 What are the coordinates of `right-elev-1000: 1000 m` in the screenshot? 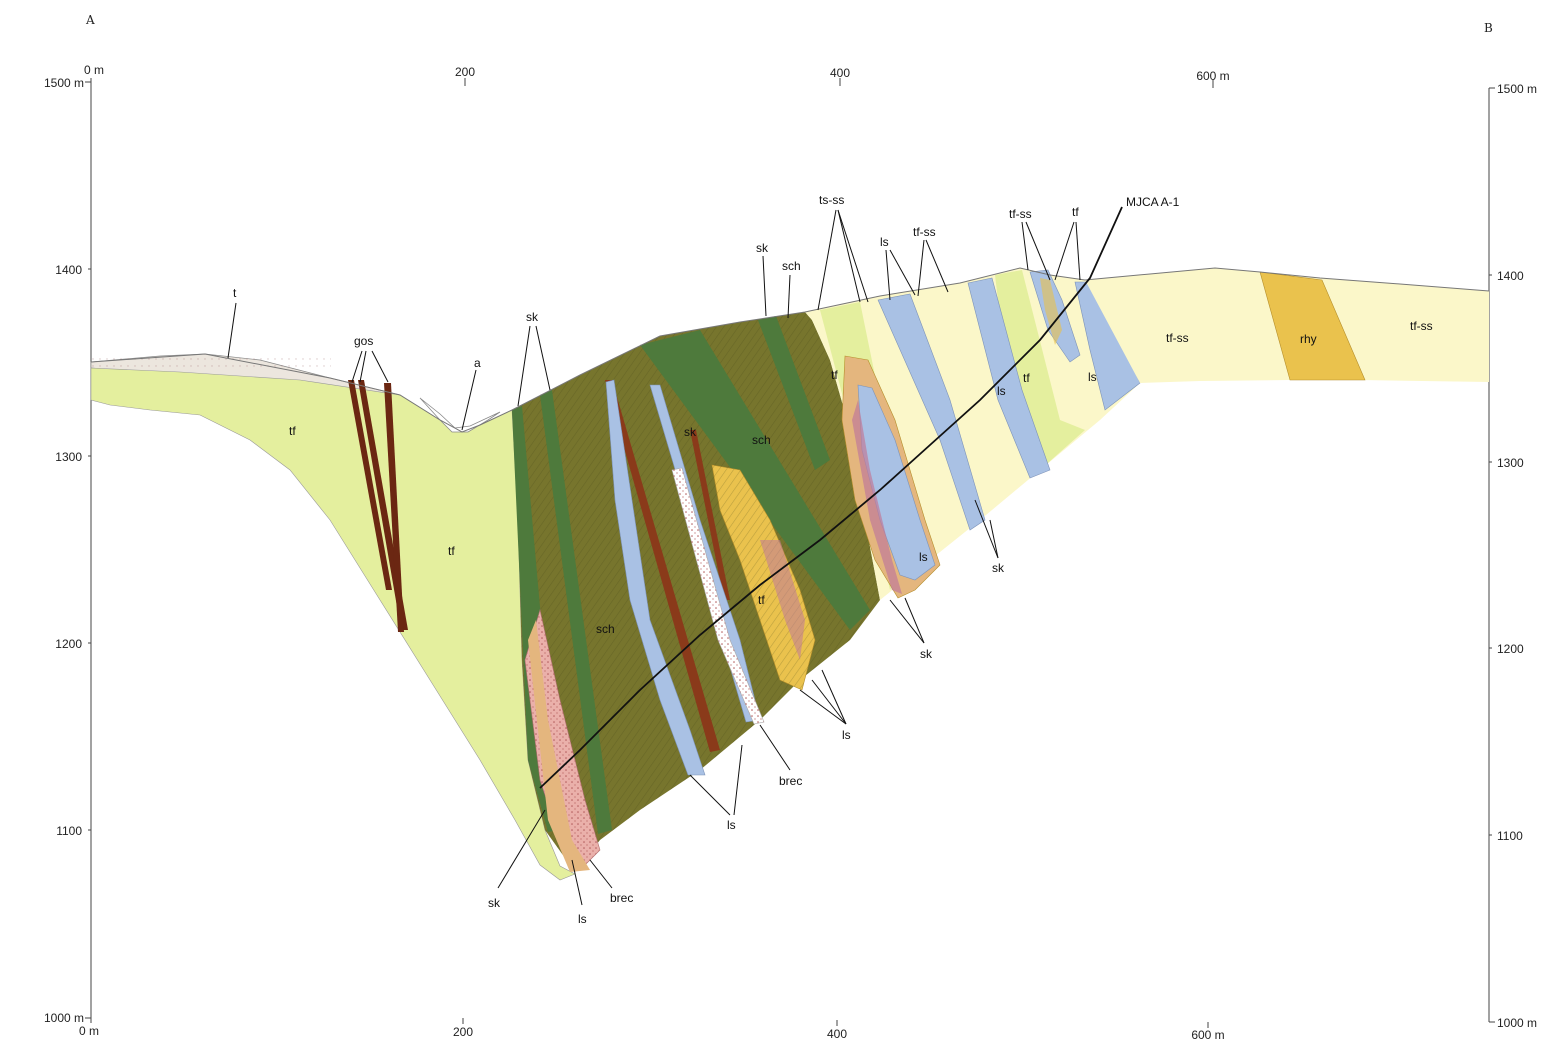 It's located at (1517, 1023).